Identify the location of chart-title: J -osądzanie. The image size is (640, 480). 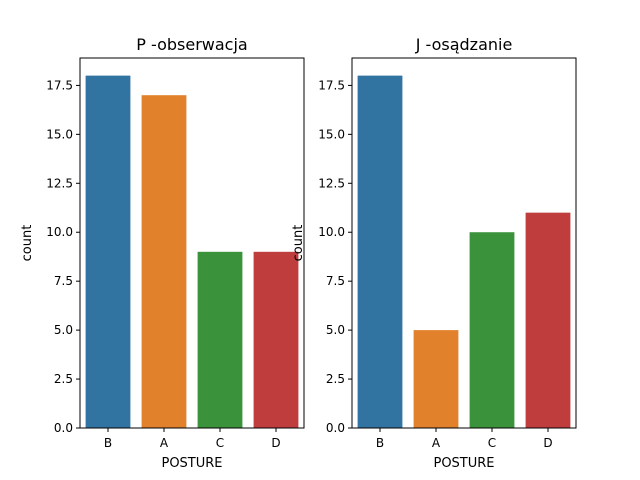
(464, 44).